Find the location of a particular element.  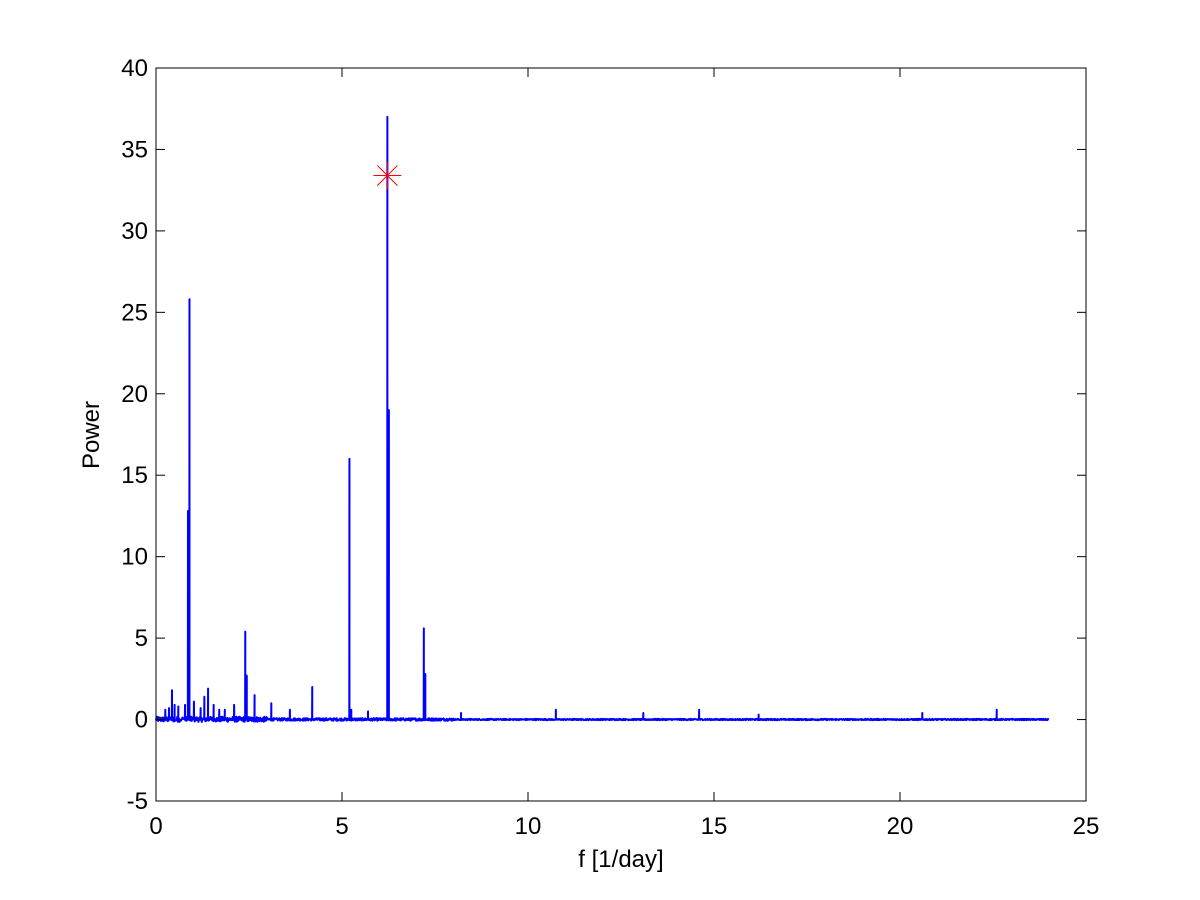

y-tick-label: 35 is located at coordinates (134, 149).